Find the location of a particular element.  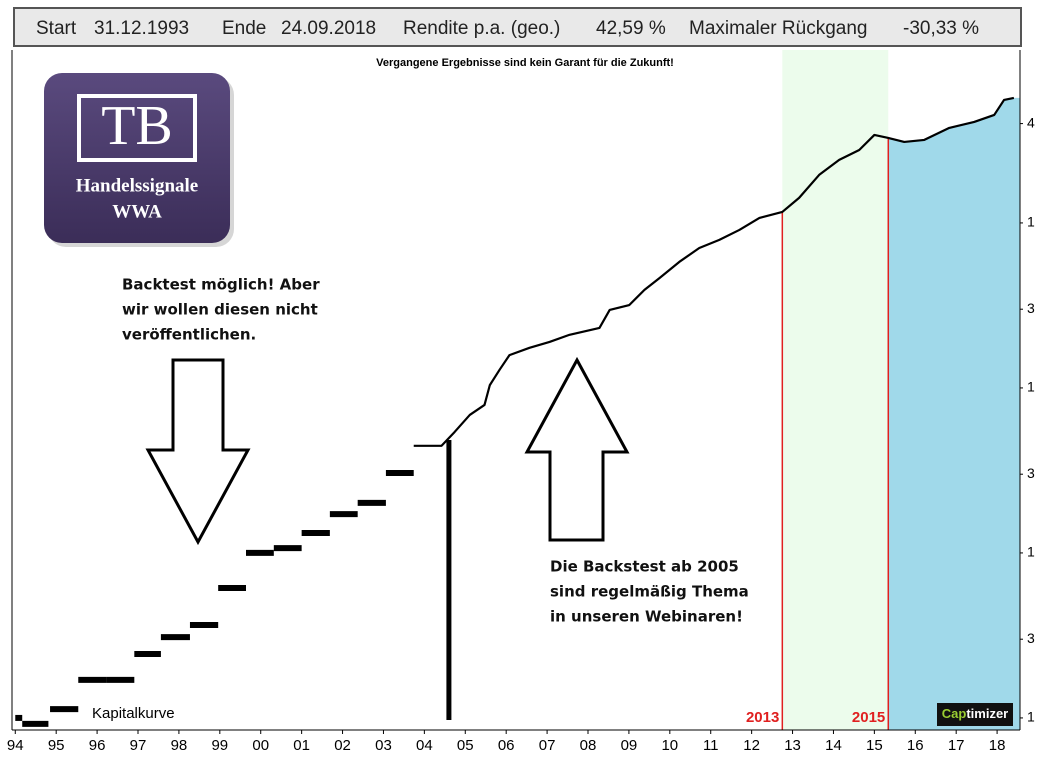

legend-label: Kapitalkurve is located at coordinates (133, 713).